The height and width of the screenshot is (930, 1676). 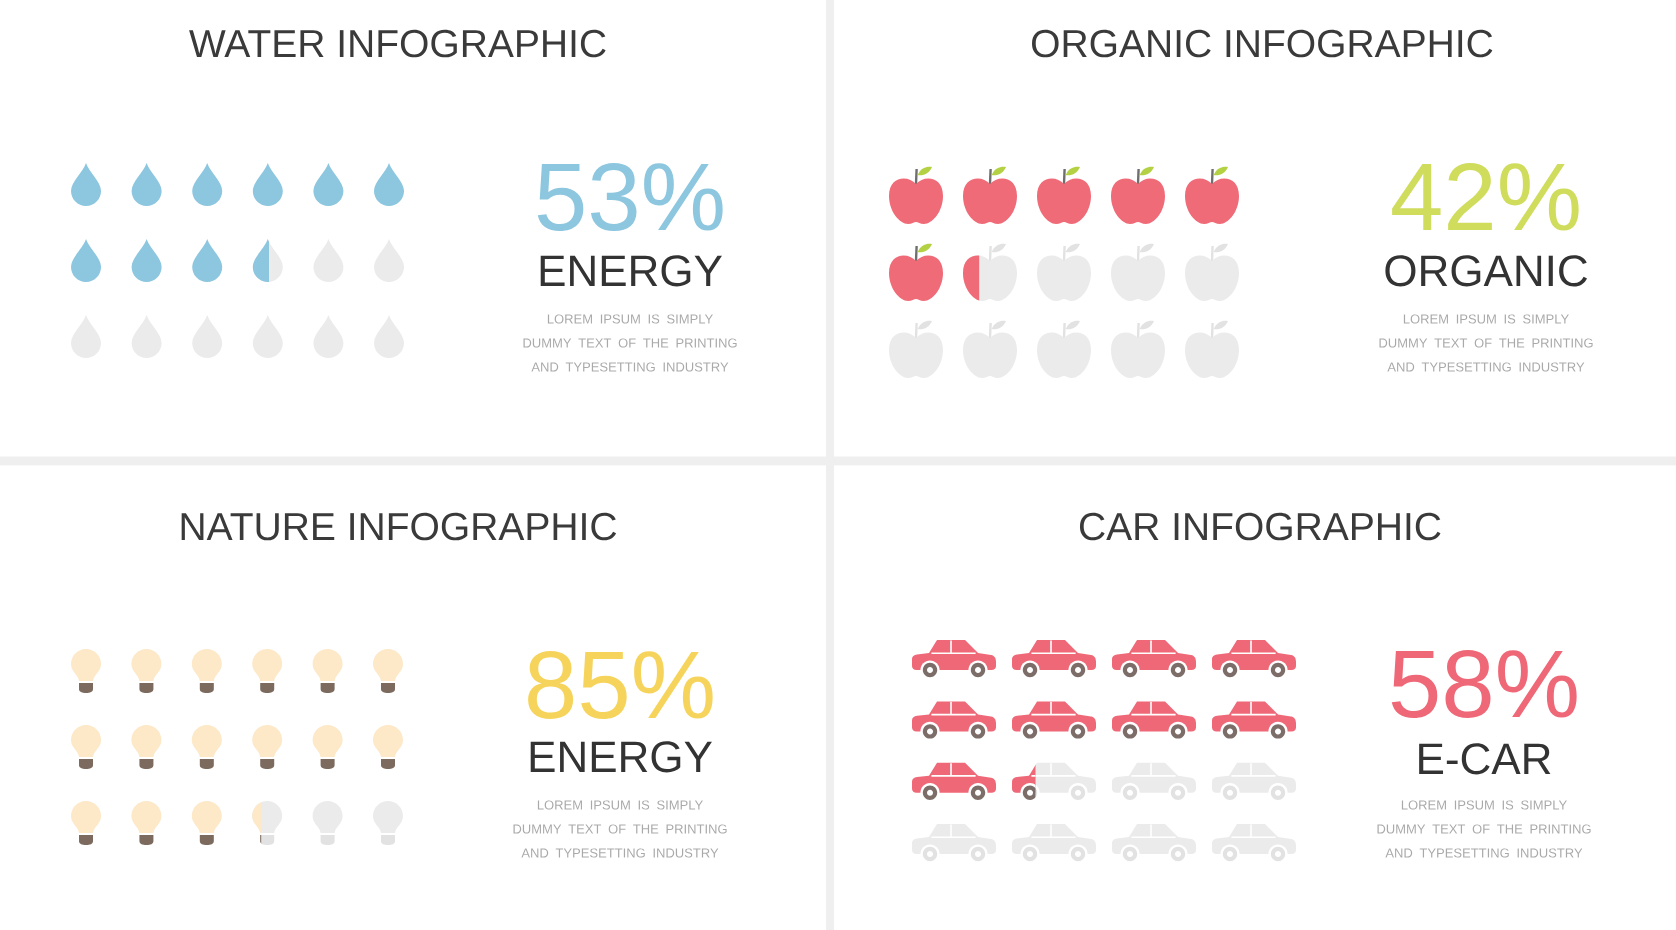 I want to click on data-label: 85%, so click(x=620, y=684).